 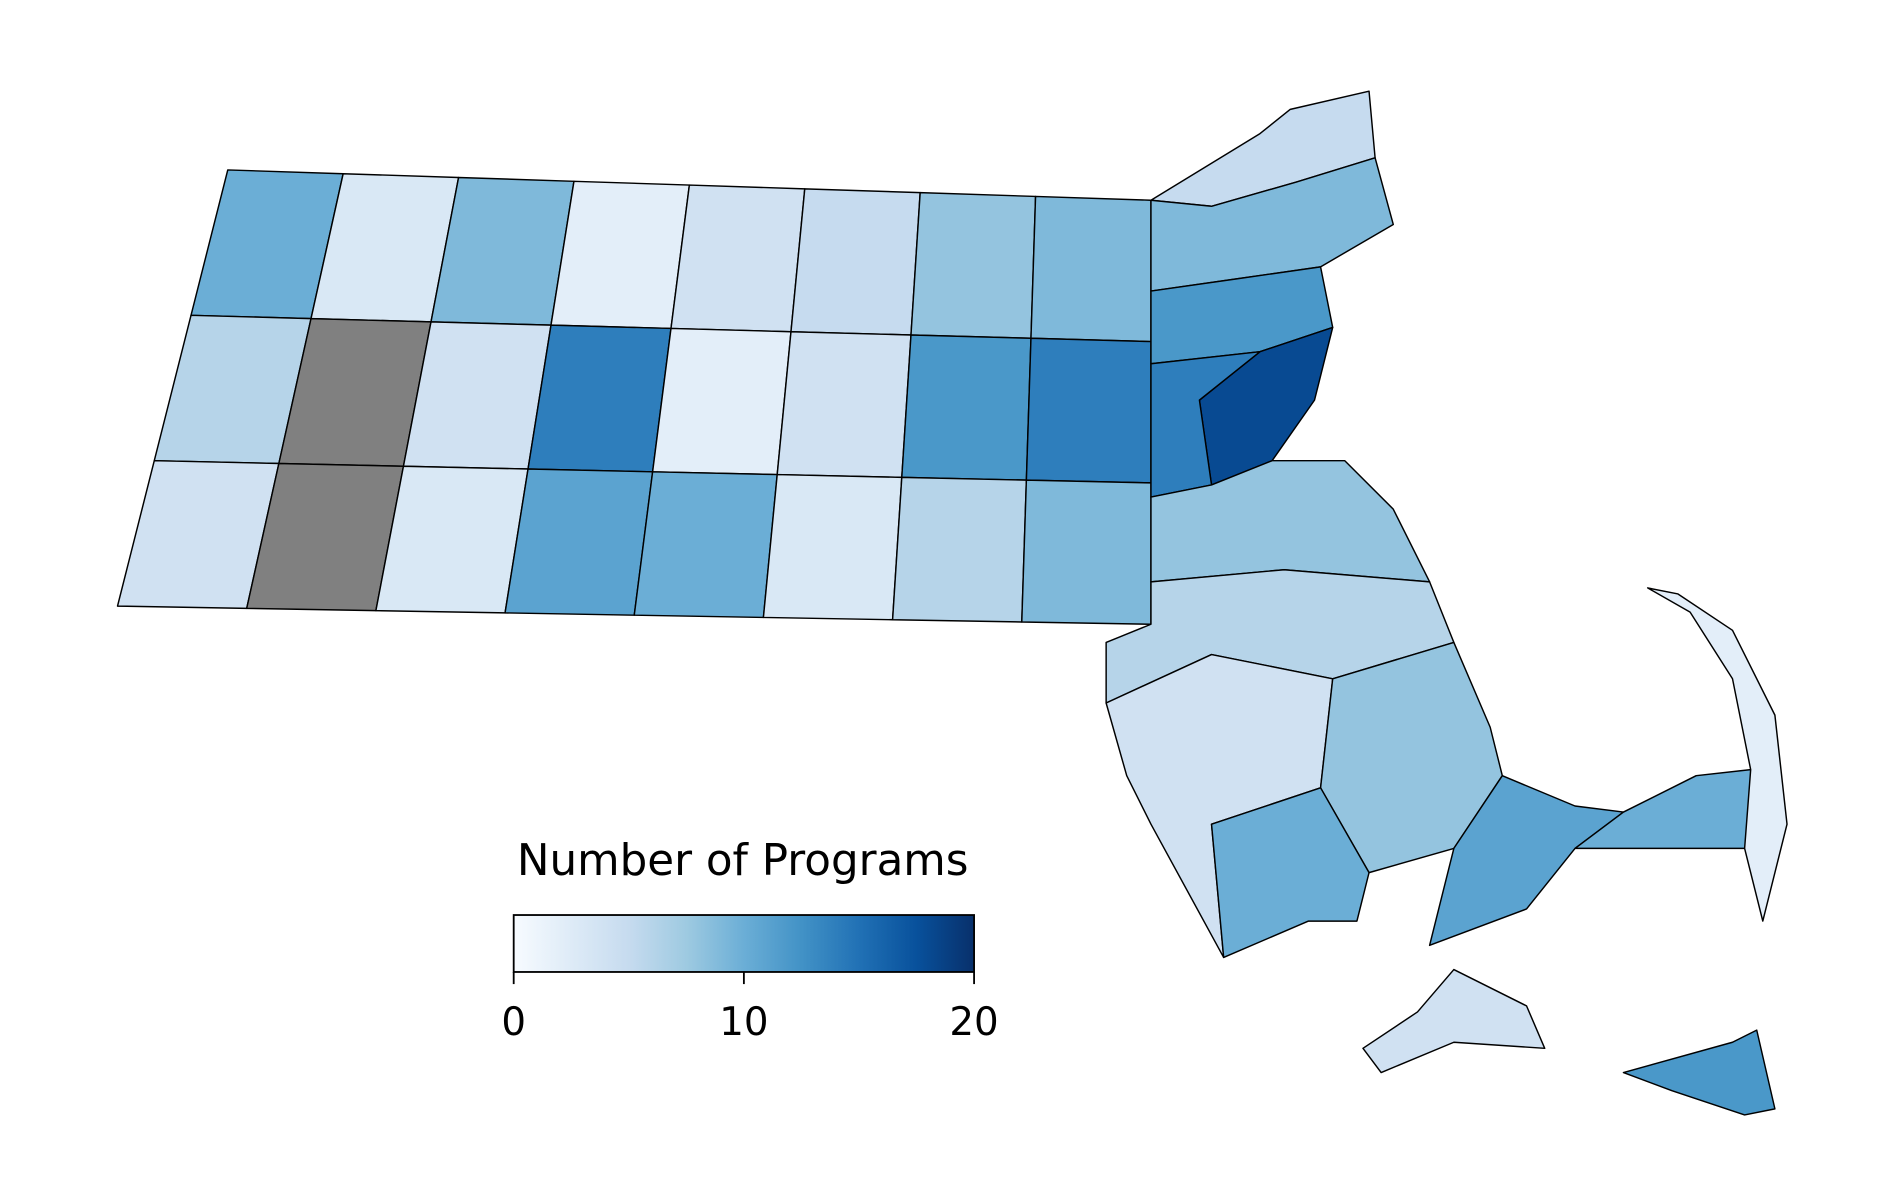 What do you see at coordinates (743, 943) in the screenshot?
I see `colorbar` at bounding box center [743, 943].